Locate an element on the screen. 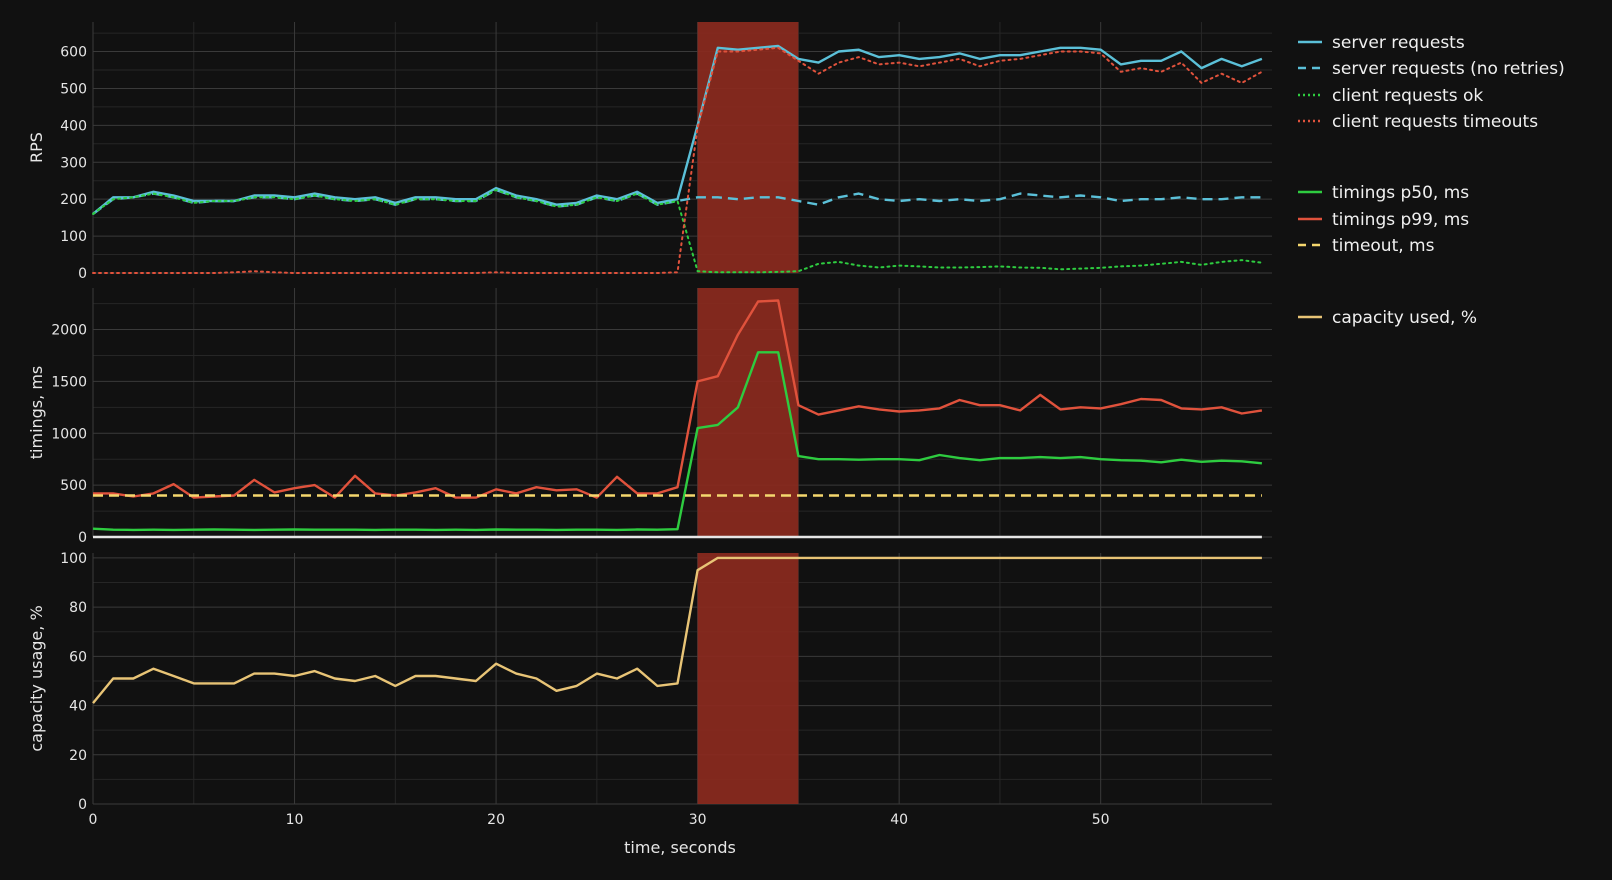 This screenshot has width=1612, height=880. legend-label: timings p50, ms is located at coordinates (1400, 193).